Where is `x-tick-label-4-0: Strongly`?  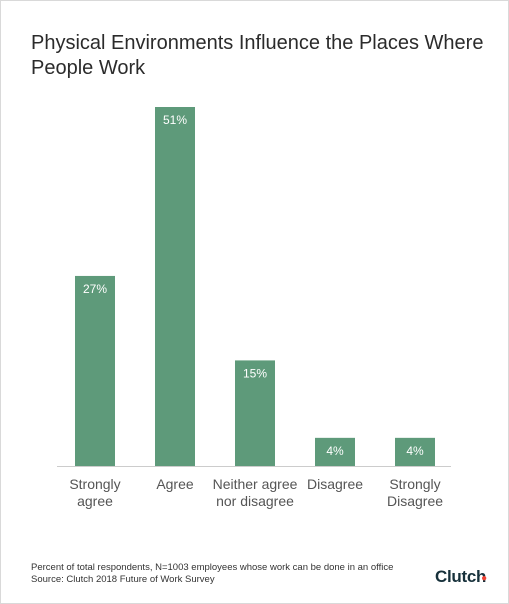
x-tick-label-4-0: Strongly is located at coordinates (414, 484).